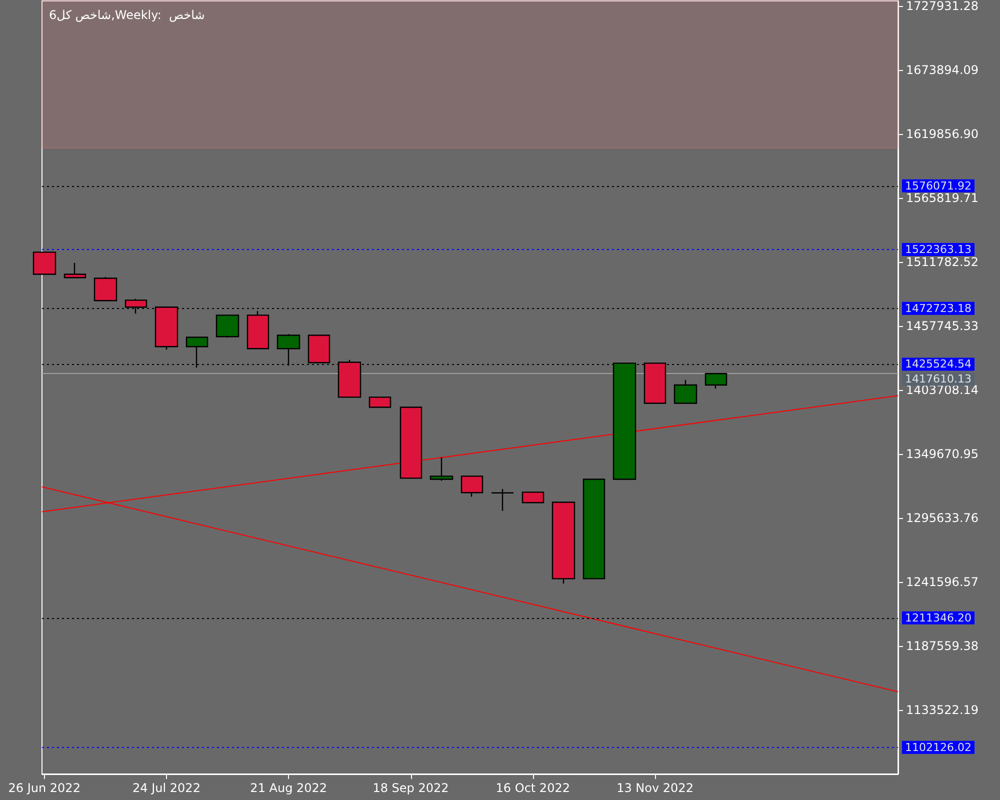 The image size is (1000, 800). I want to click on y-tick-label: 1673894.09, so click(942, 70).